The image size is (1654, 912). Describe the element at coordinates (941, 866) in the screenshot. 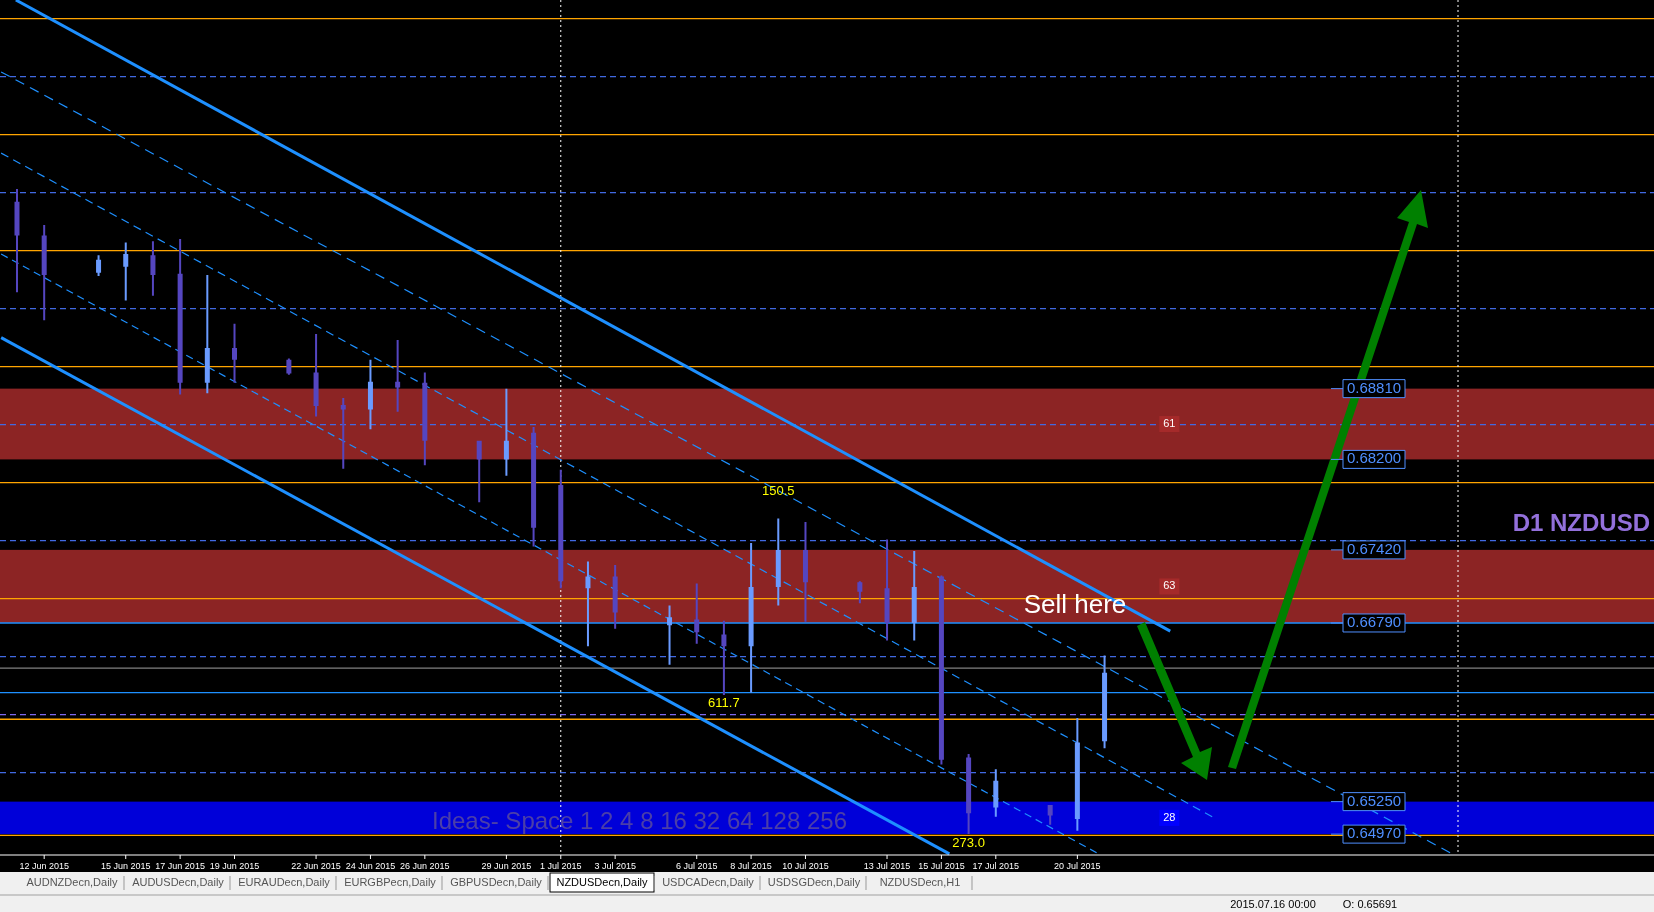

I see `x-tick-label: 15 Jul 2015` at that location.